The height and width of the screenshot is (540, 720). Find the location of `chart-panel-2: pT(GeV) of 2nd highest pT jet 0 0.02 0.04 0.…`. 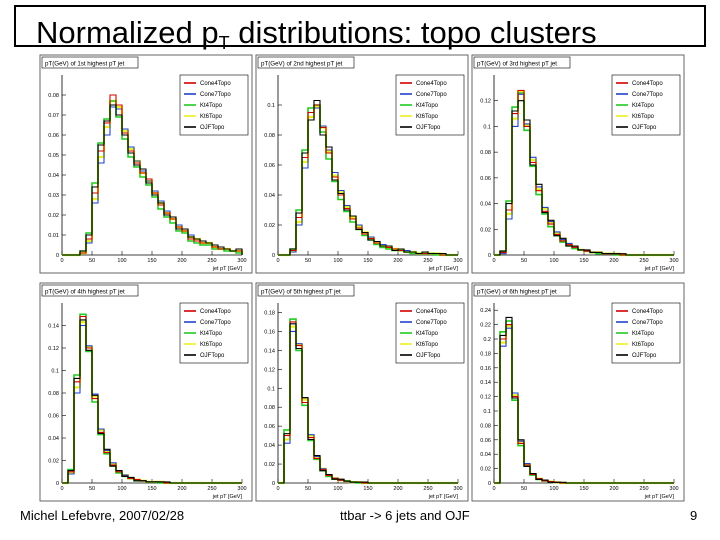

chart-panel-2: pT(GeV) of 2nd highest pT jet 0 0.02 0.04 0.… is located at coordinates (362, 164).